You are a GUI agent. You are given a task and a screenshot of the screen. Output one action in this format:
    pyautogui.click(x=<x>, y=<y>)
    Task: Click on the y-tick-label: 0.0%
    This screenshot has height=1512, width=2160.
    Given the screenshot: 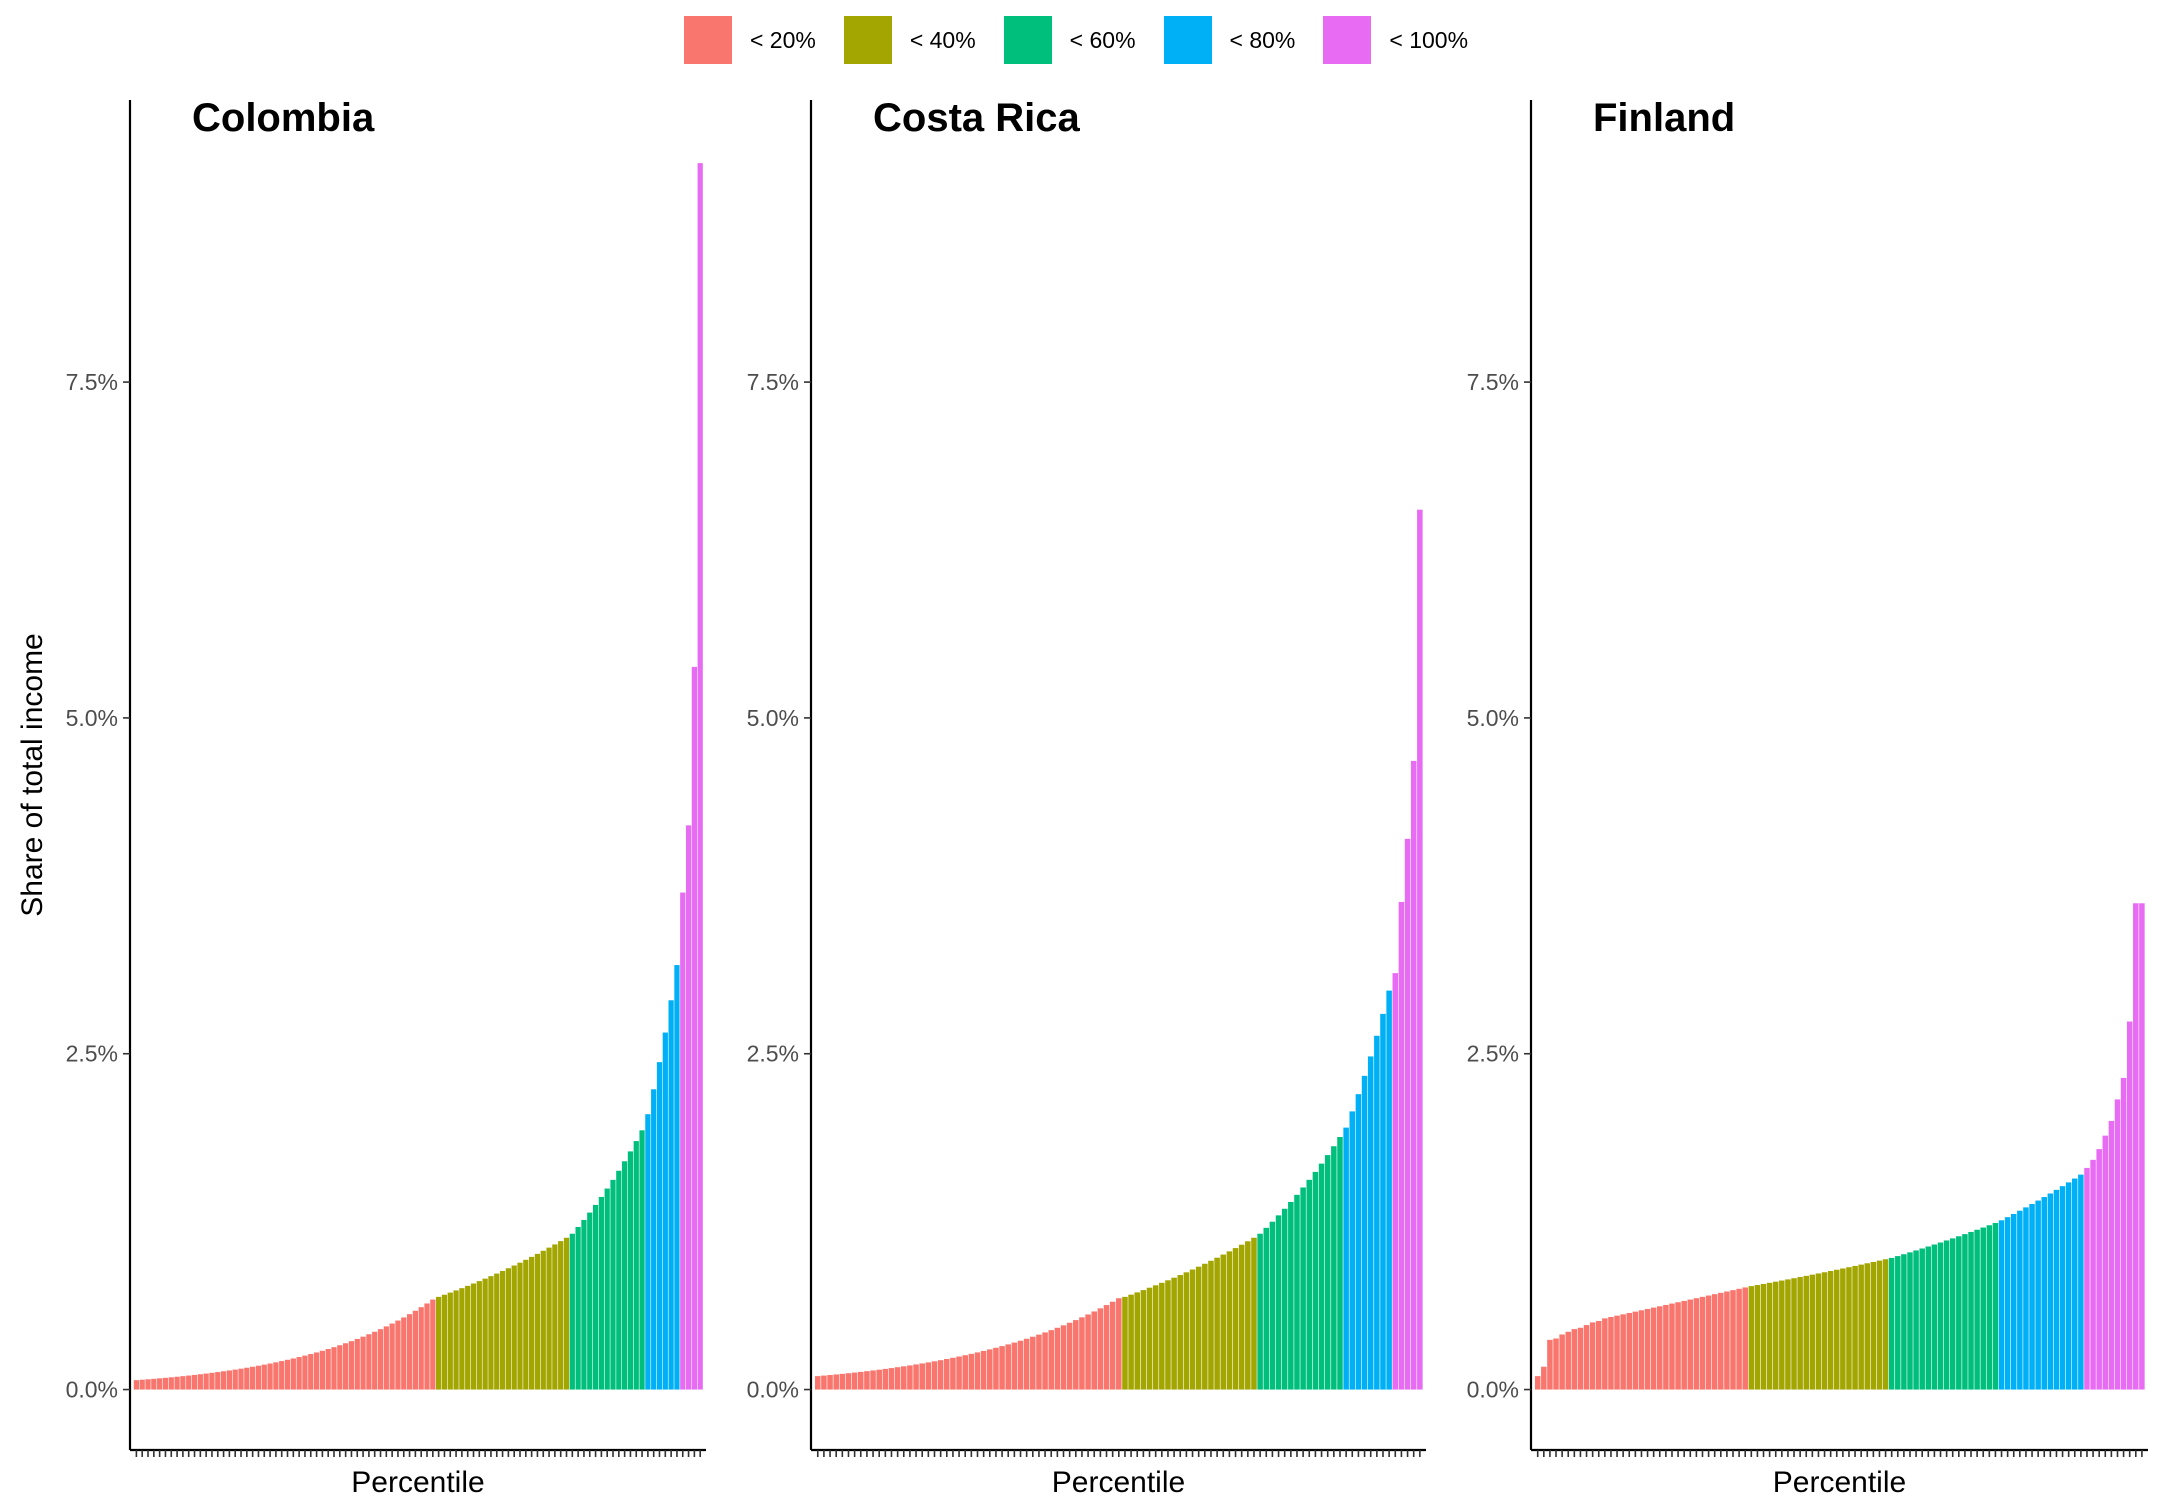 What is the action you would take?
    pyautogui.click(x=92, y=1390)
    